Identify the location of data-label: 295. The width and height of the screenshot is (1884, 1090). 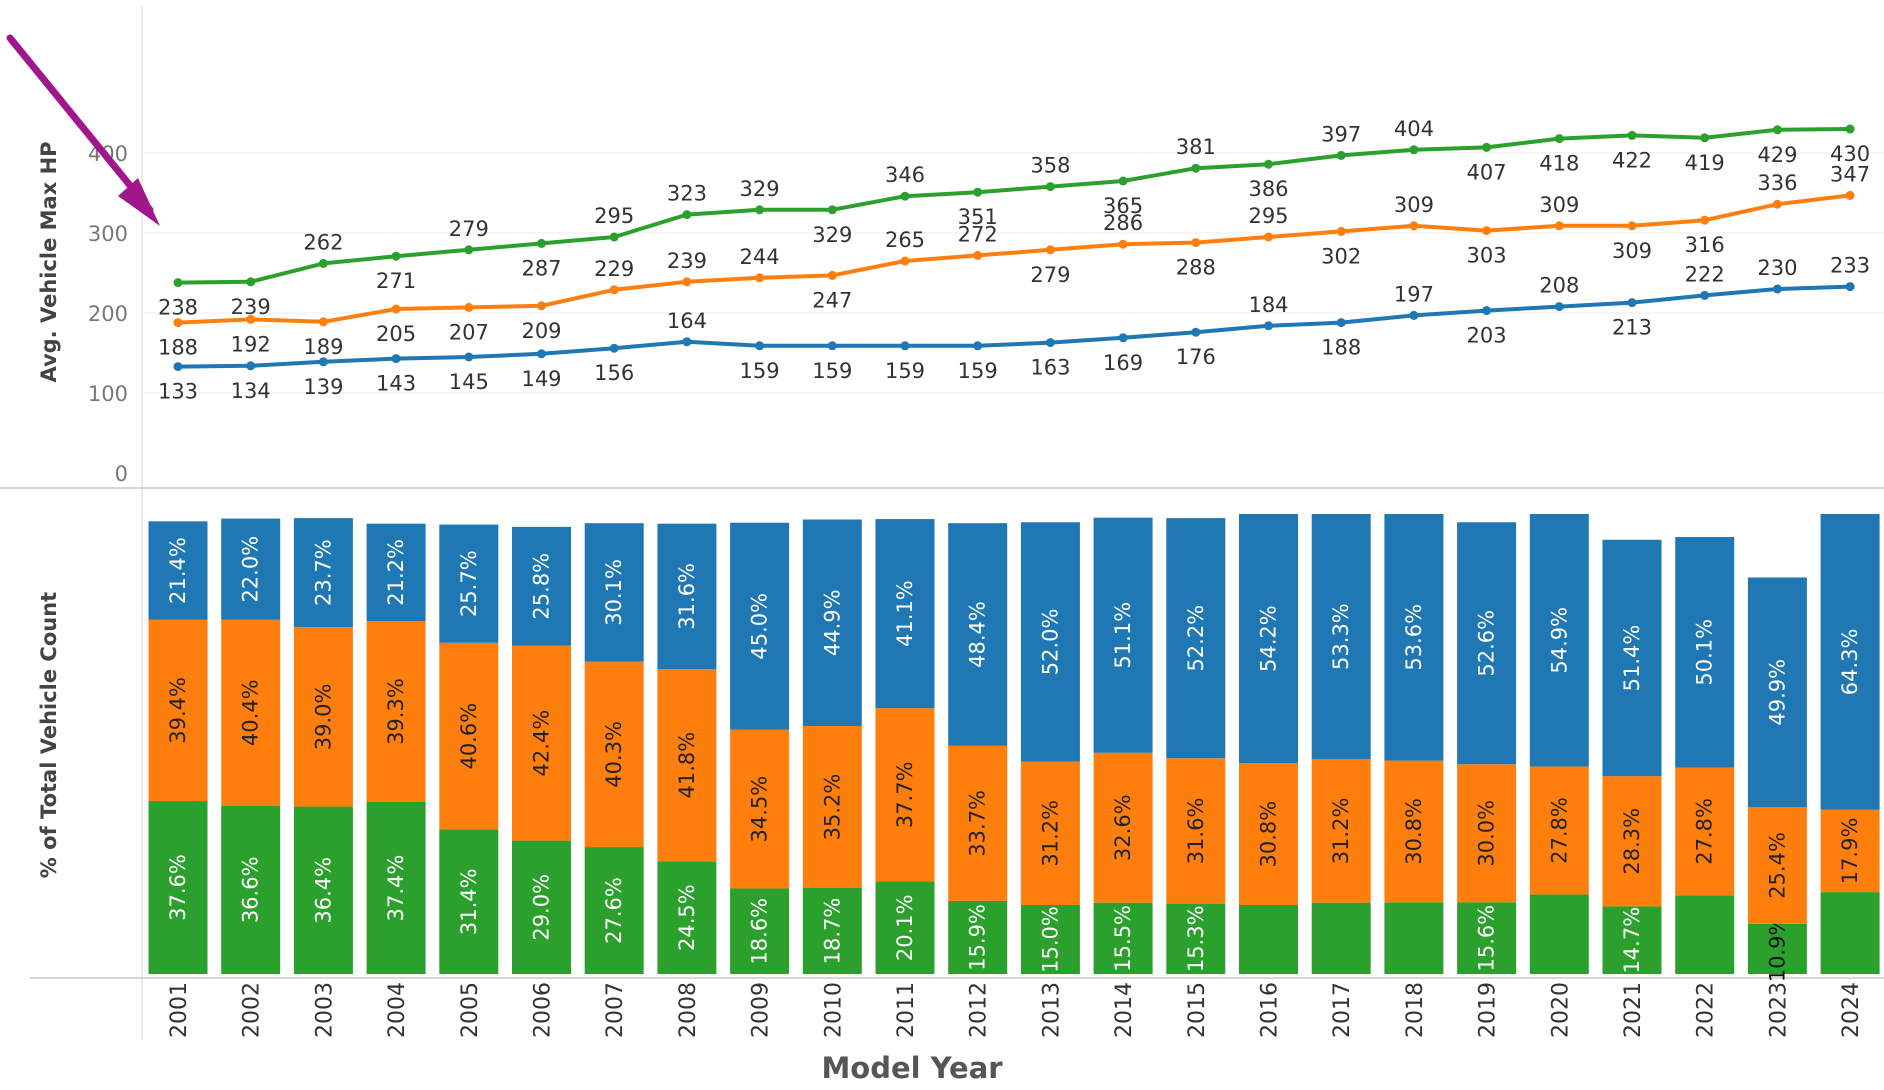
(614, 216).